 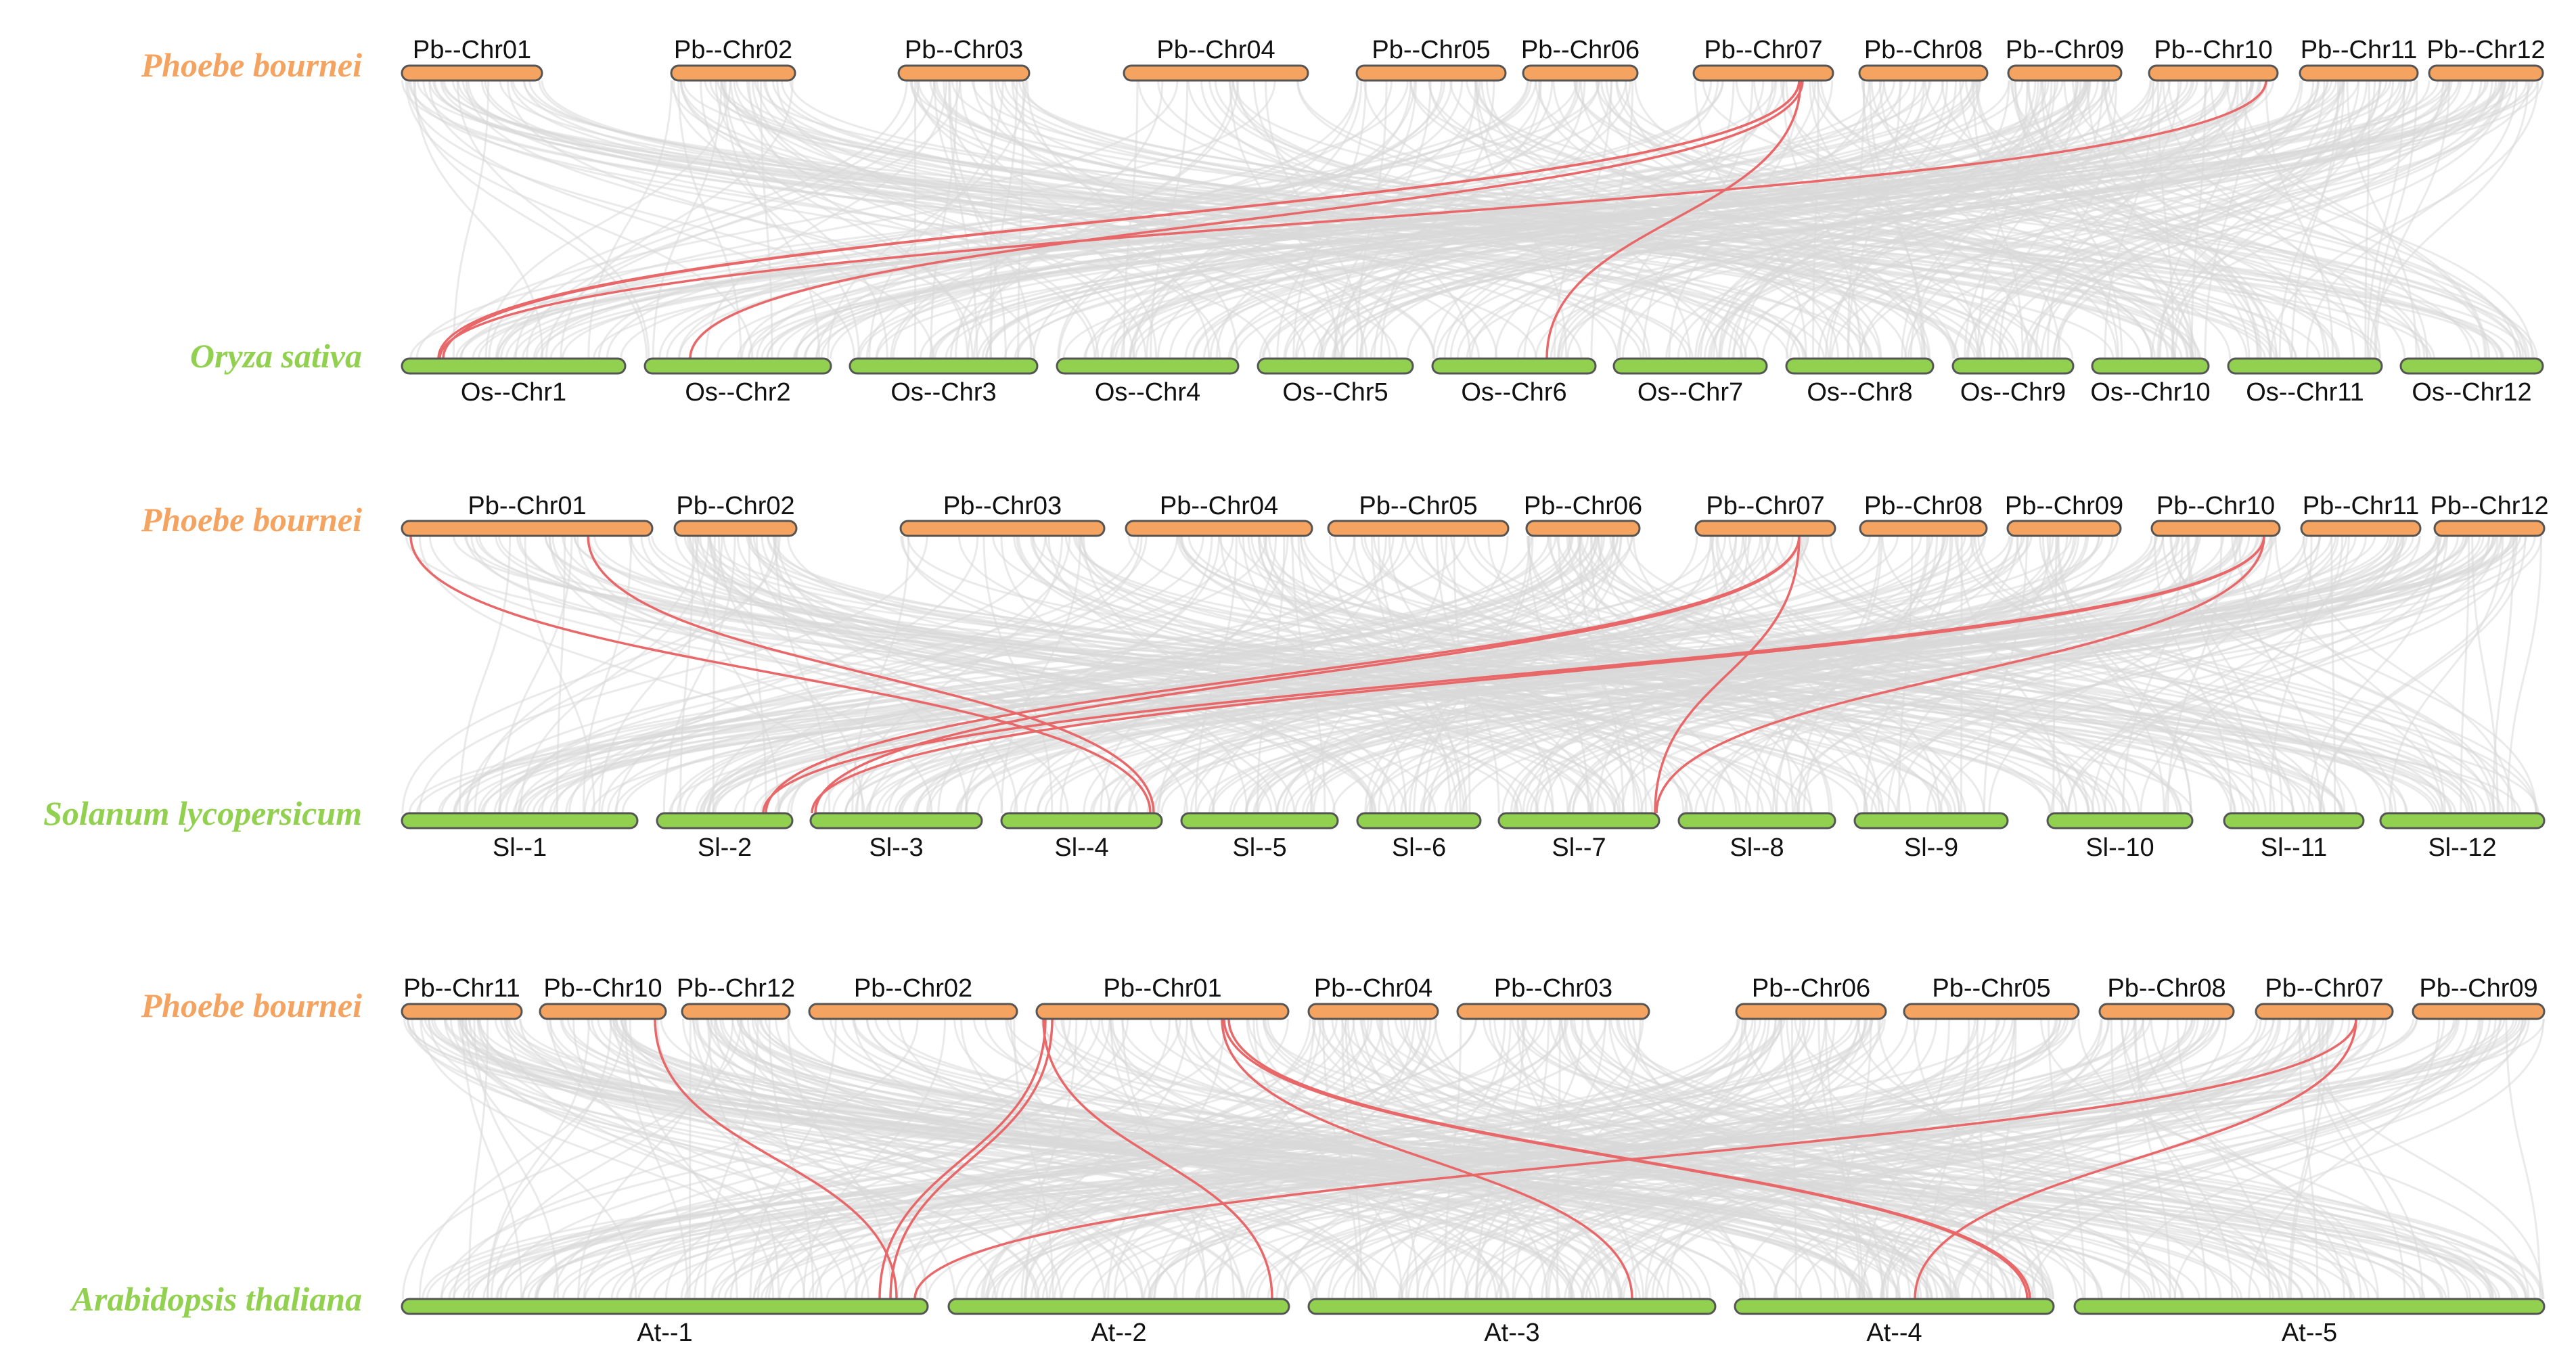 I want to click on panel1-bottom-chromosome-label: Os--Chr6, so click(x=1514, y=392).